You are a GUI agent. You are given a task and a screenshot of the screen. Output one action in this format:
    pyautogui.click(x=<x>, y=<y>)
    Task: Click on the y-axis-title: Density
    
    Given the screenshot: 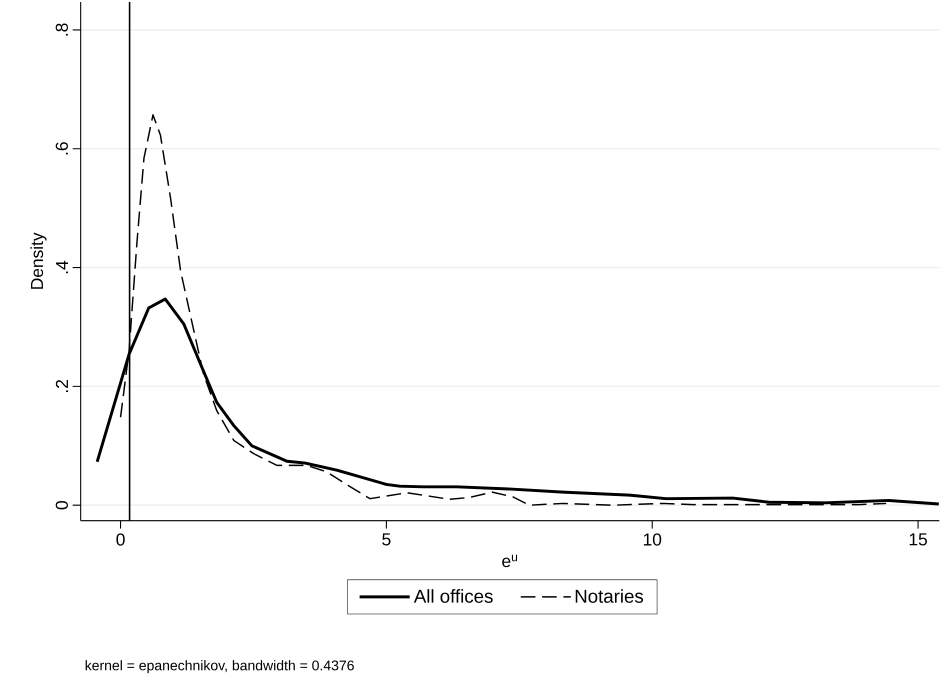 What is the action you would take?
    pyautogui.click(x=38, y=260)
    